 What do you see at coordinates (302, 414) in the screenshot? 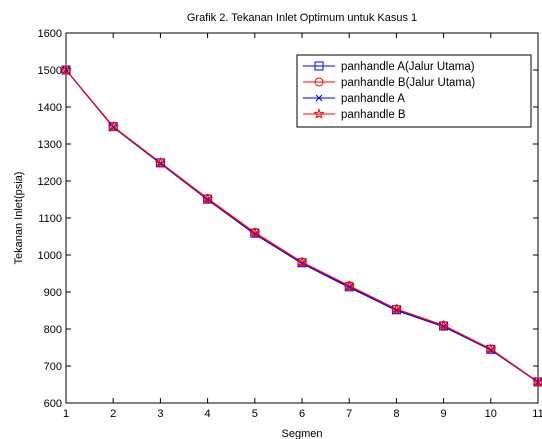
I see `x-tick-label: 6` at bounding box center [302, 414].